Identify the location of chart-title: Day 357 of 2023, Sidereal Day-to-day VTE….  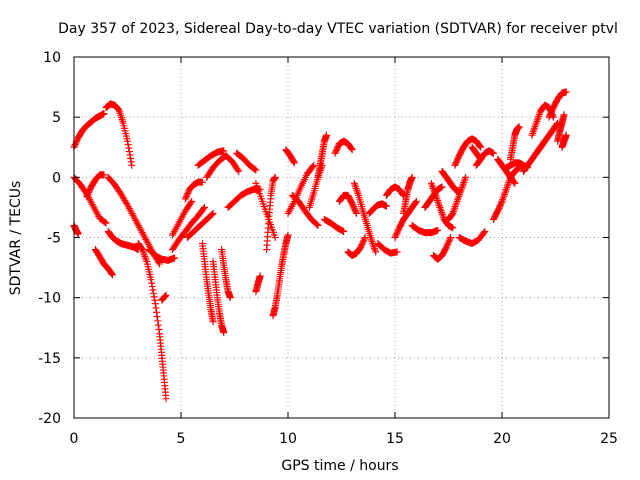
(338, 29).